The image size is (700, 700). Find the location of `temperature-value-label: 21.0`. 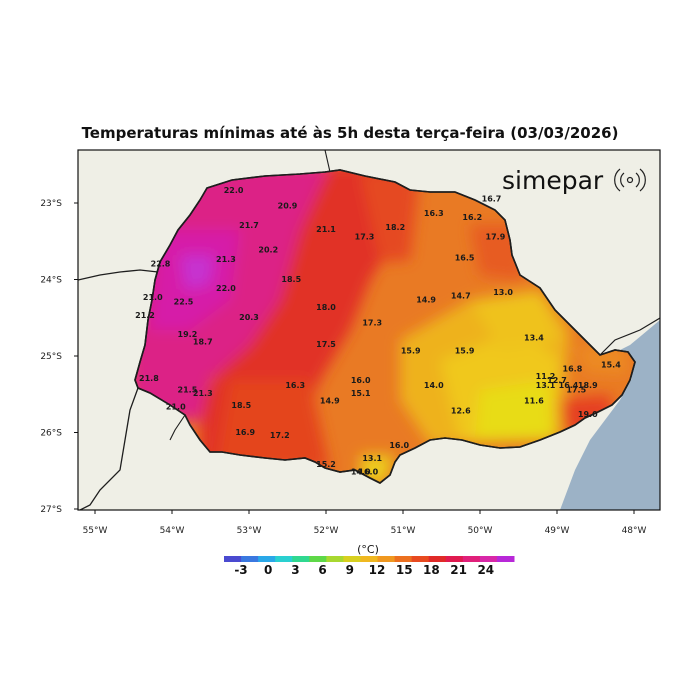

temperature-value-label: 21.0 is located at coordinates (176, 407).